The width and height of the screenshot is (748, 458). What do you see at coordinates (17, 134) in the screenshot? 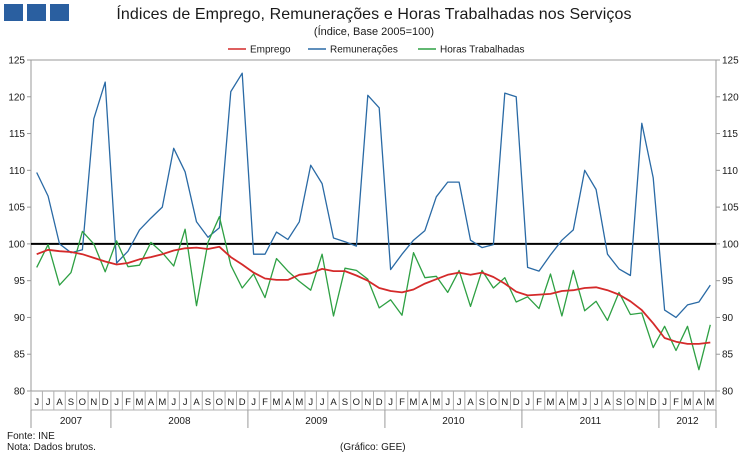
I see `y-tick-label-left: 115` at bounding box center [17, 134].